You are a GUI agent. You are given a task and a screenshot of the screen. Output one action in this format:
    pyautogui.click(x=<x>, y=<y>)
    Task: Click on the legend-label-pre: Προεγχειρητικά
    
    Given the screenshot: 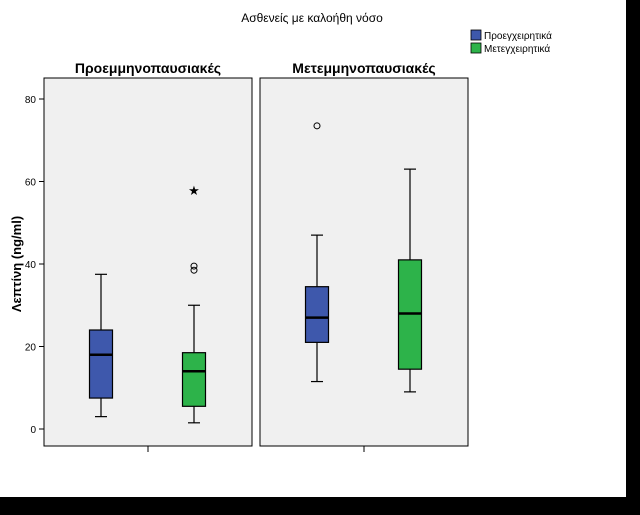 What is the action you would take?
    pyautogui.click(x=518, y=36)
    